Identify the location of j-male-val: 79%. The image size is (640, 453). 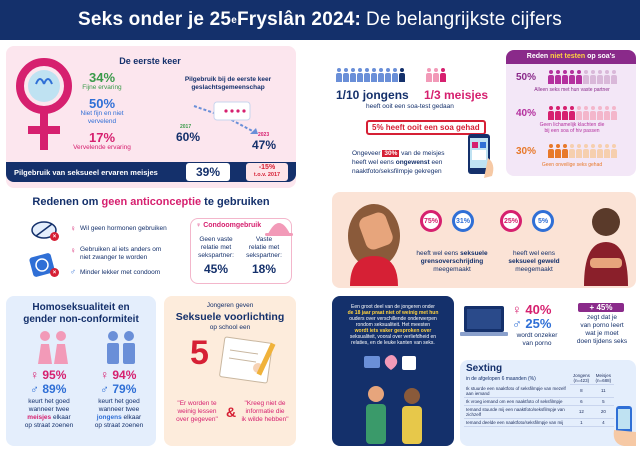
(124, 389).